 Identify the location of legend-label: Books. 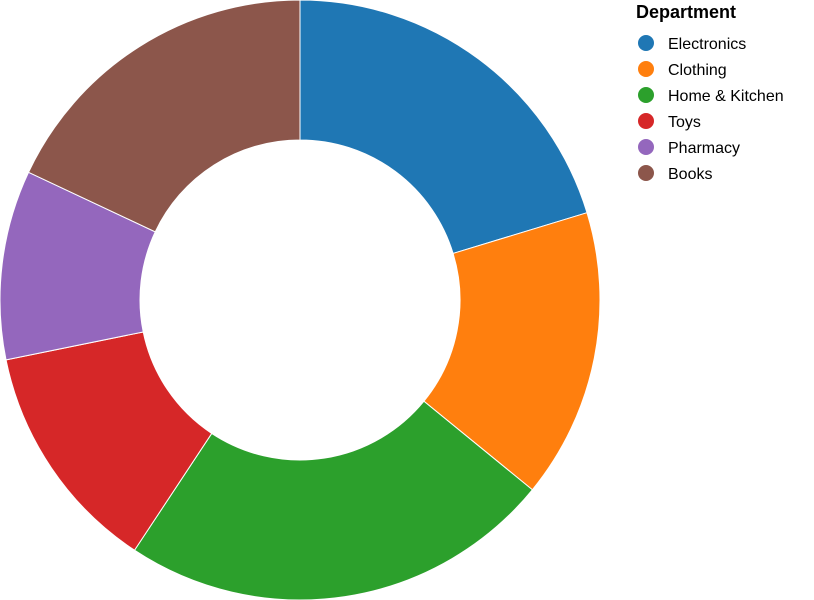
(690, 174).